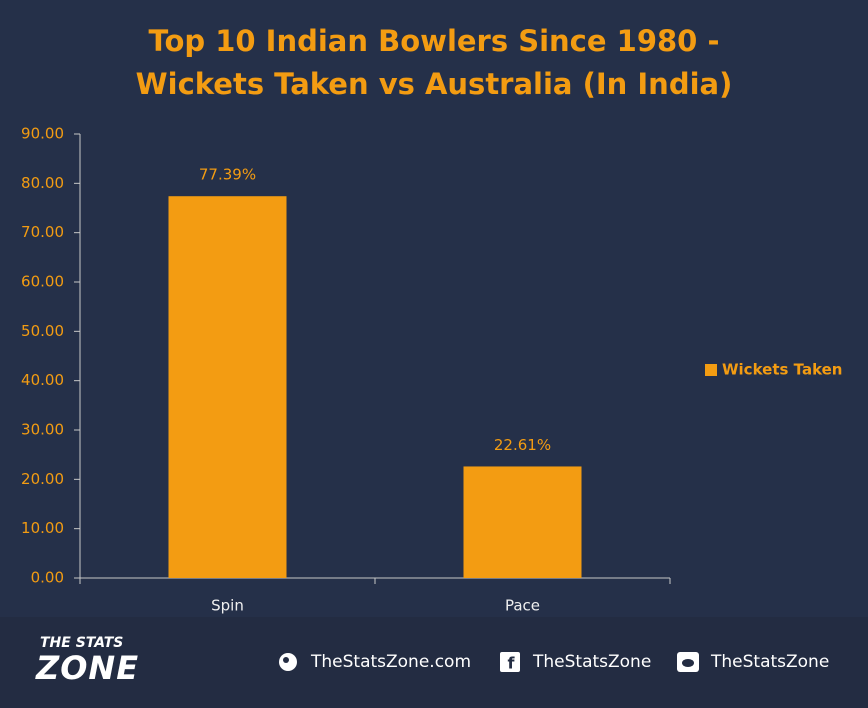  I want to click on y-tick-label: 50.00, so click(42, 331).